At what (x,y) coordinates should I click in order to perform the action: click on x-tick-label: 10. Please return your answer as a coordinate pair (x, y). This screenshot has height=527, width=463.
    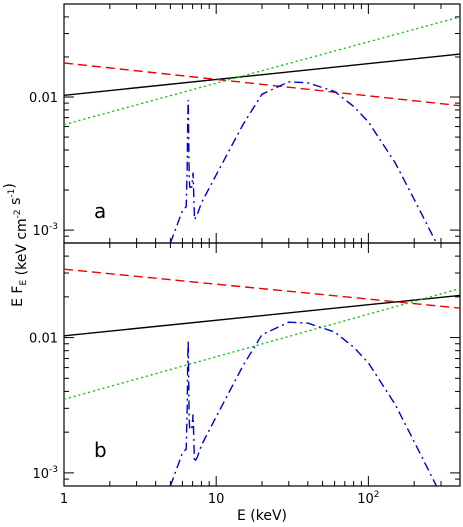
    Looking at the image, I should click on (216, 499).